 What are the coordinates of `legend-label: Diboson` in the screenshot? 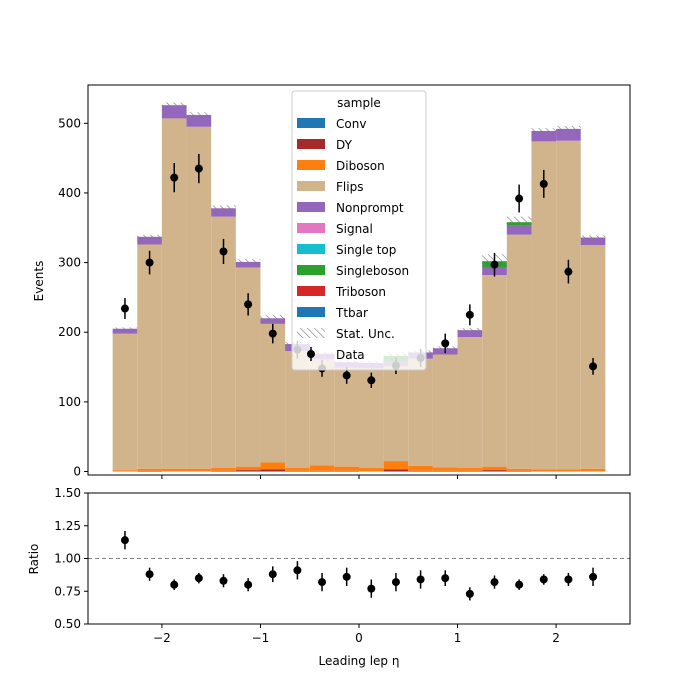 It's located at (360, 166).